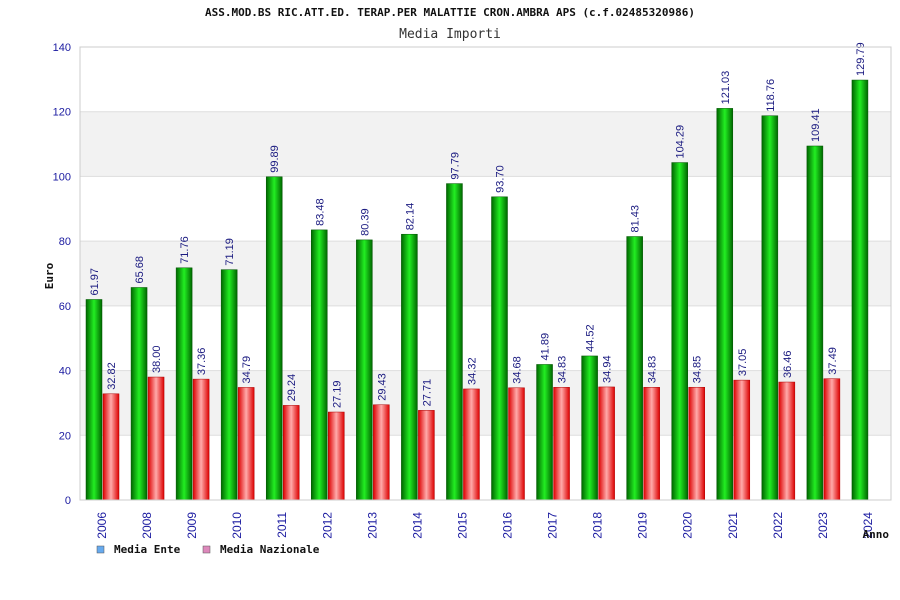 The image size is (900, 600). I want to click on data-label-media-nazionale: 34.32, so click(472, 371).